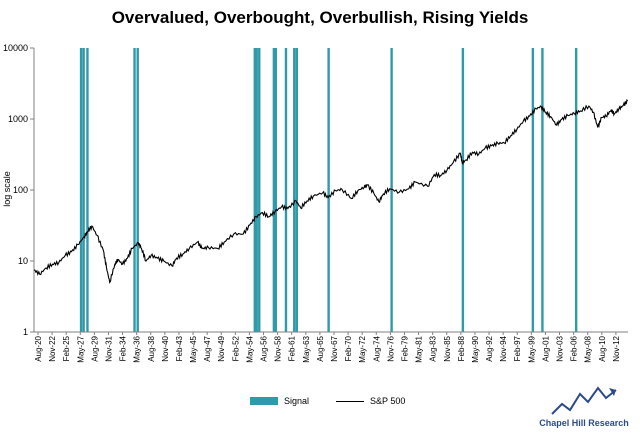 The height and width of the screenshot is (436, 640). What do you see at coordinates (264, 401) in the screenshot?
I see `legend-signal-swatch` at bounding box center [264, 401].